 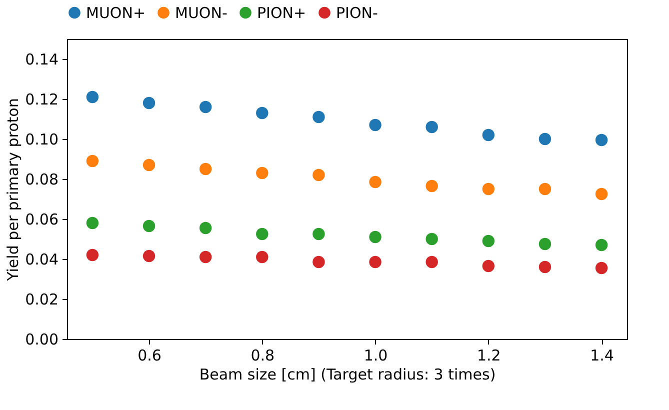 What do you see at coordinates (150, 355) in the screenshot?
I see `x-tick-label: 0.6` at bounding box center [150, 355].